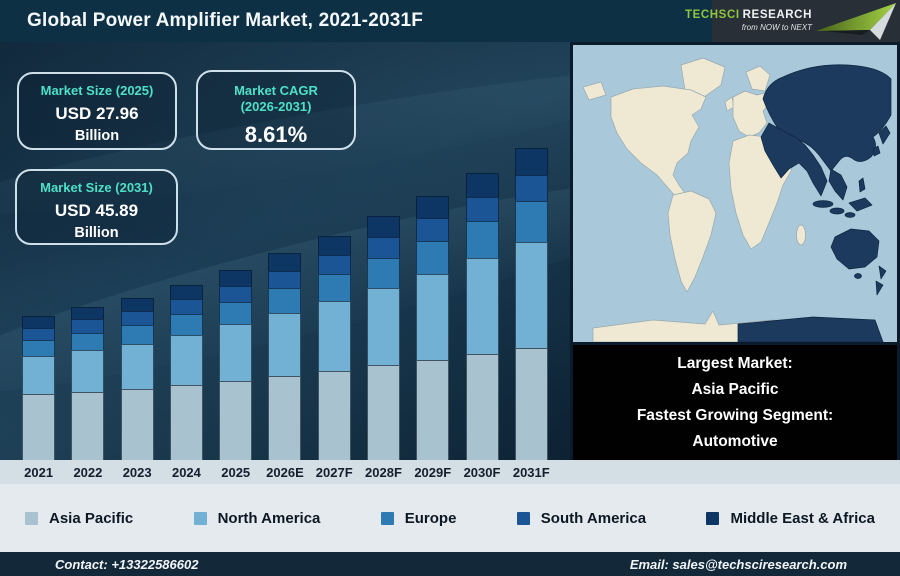  What do you see at coordinates (735, 389) in the screenshot?
I see `callout-line-2: Asia Pacific` at bounding box center [735, 389].